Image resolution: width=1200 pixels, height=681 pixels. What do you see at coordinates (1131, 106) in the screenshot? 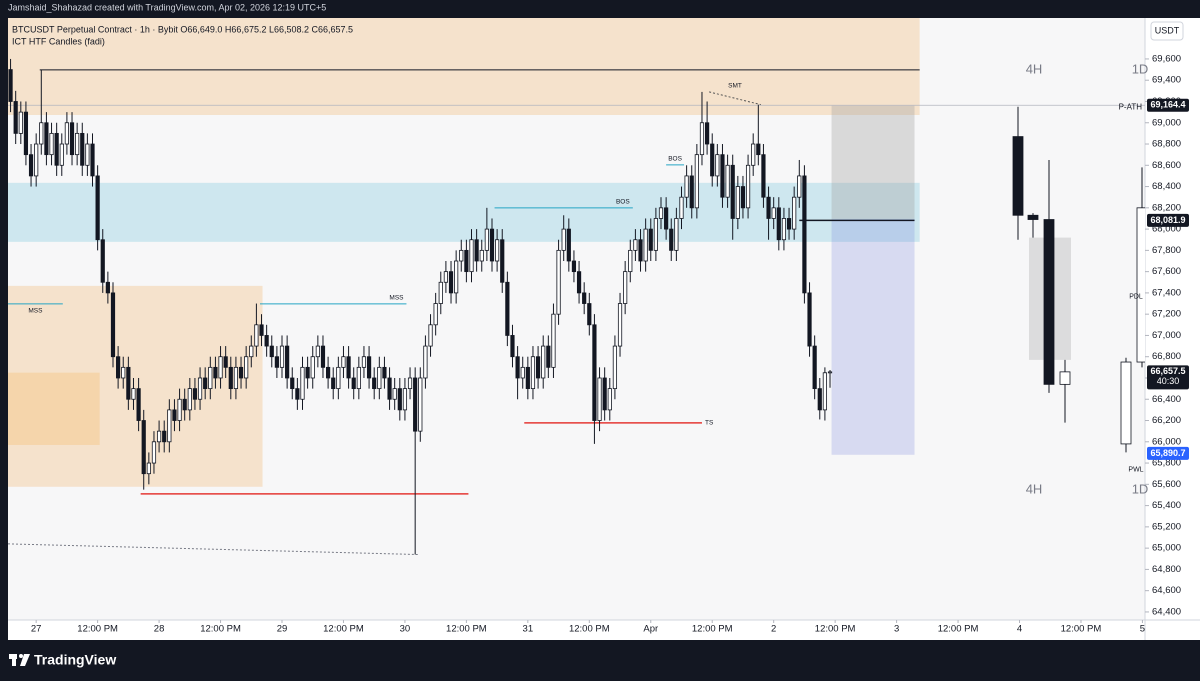
I see `price-tag: P-ATH` at bounding box center [1131, 106].